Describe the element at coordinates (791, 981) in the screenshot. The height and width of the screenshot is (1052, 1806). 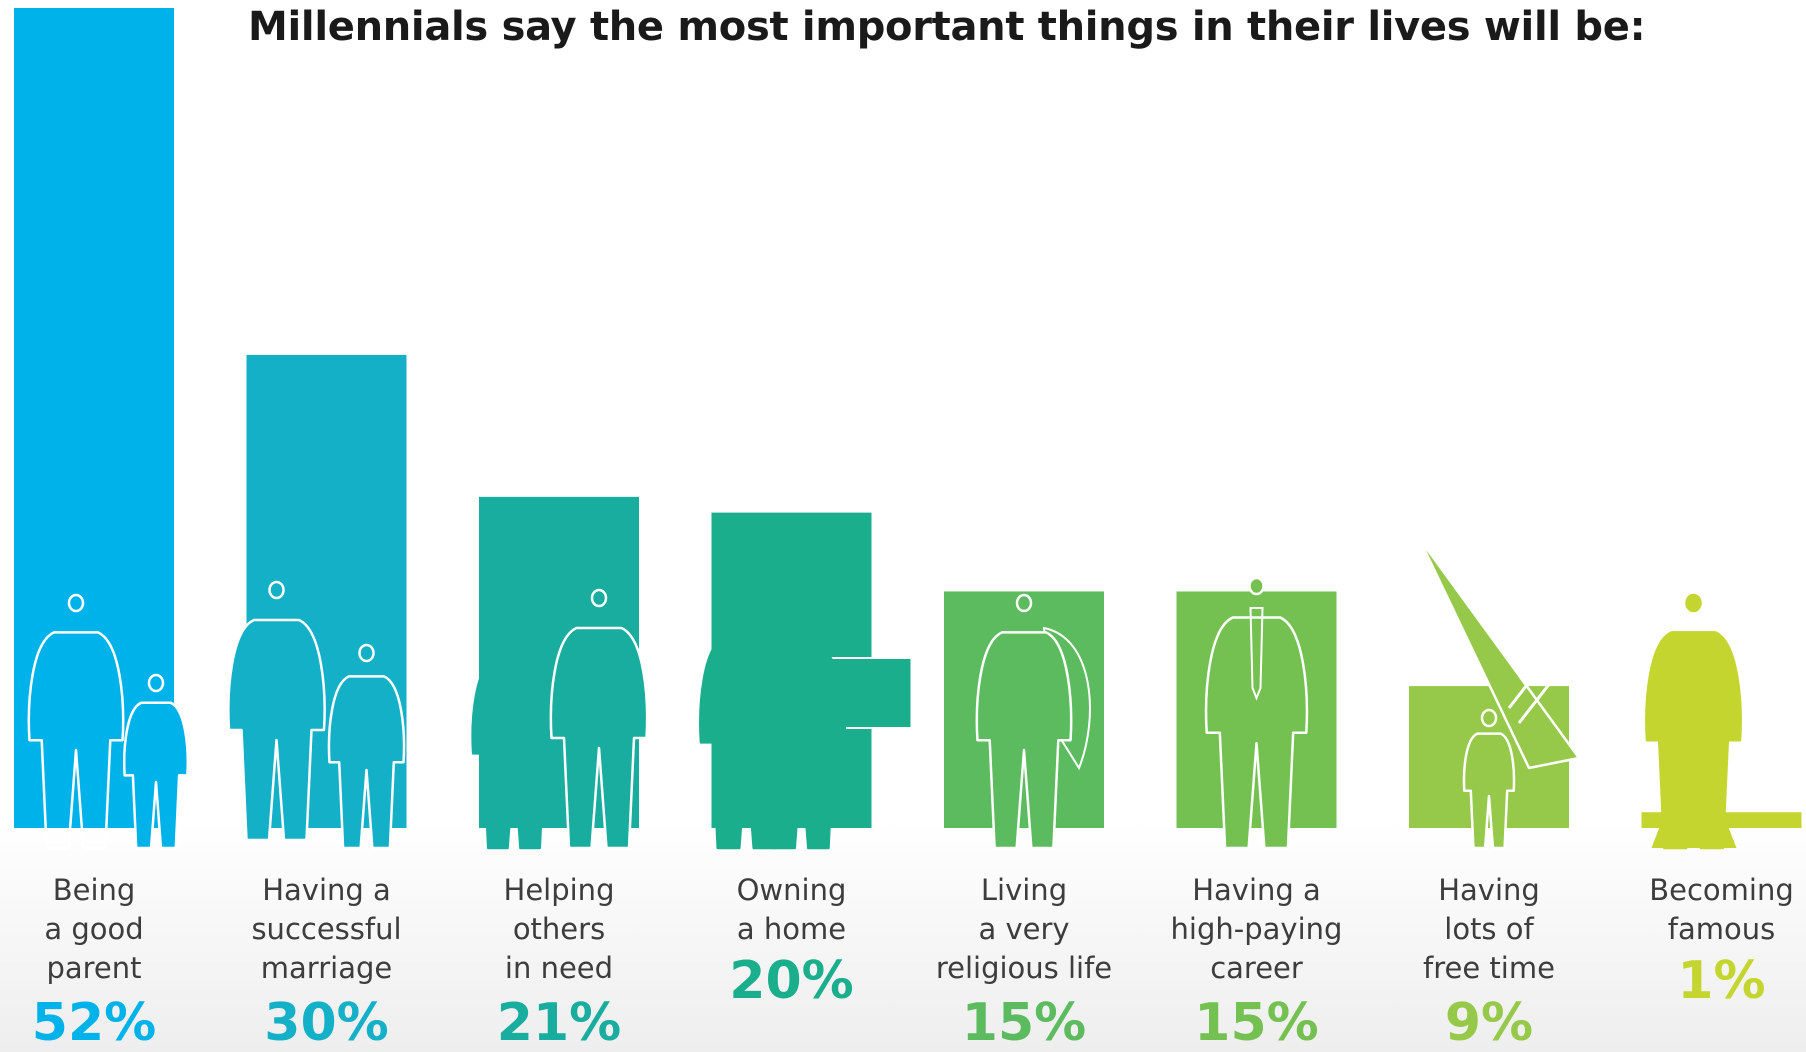
I see `value-label-4: 20%` at that location.